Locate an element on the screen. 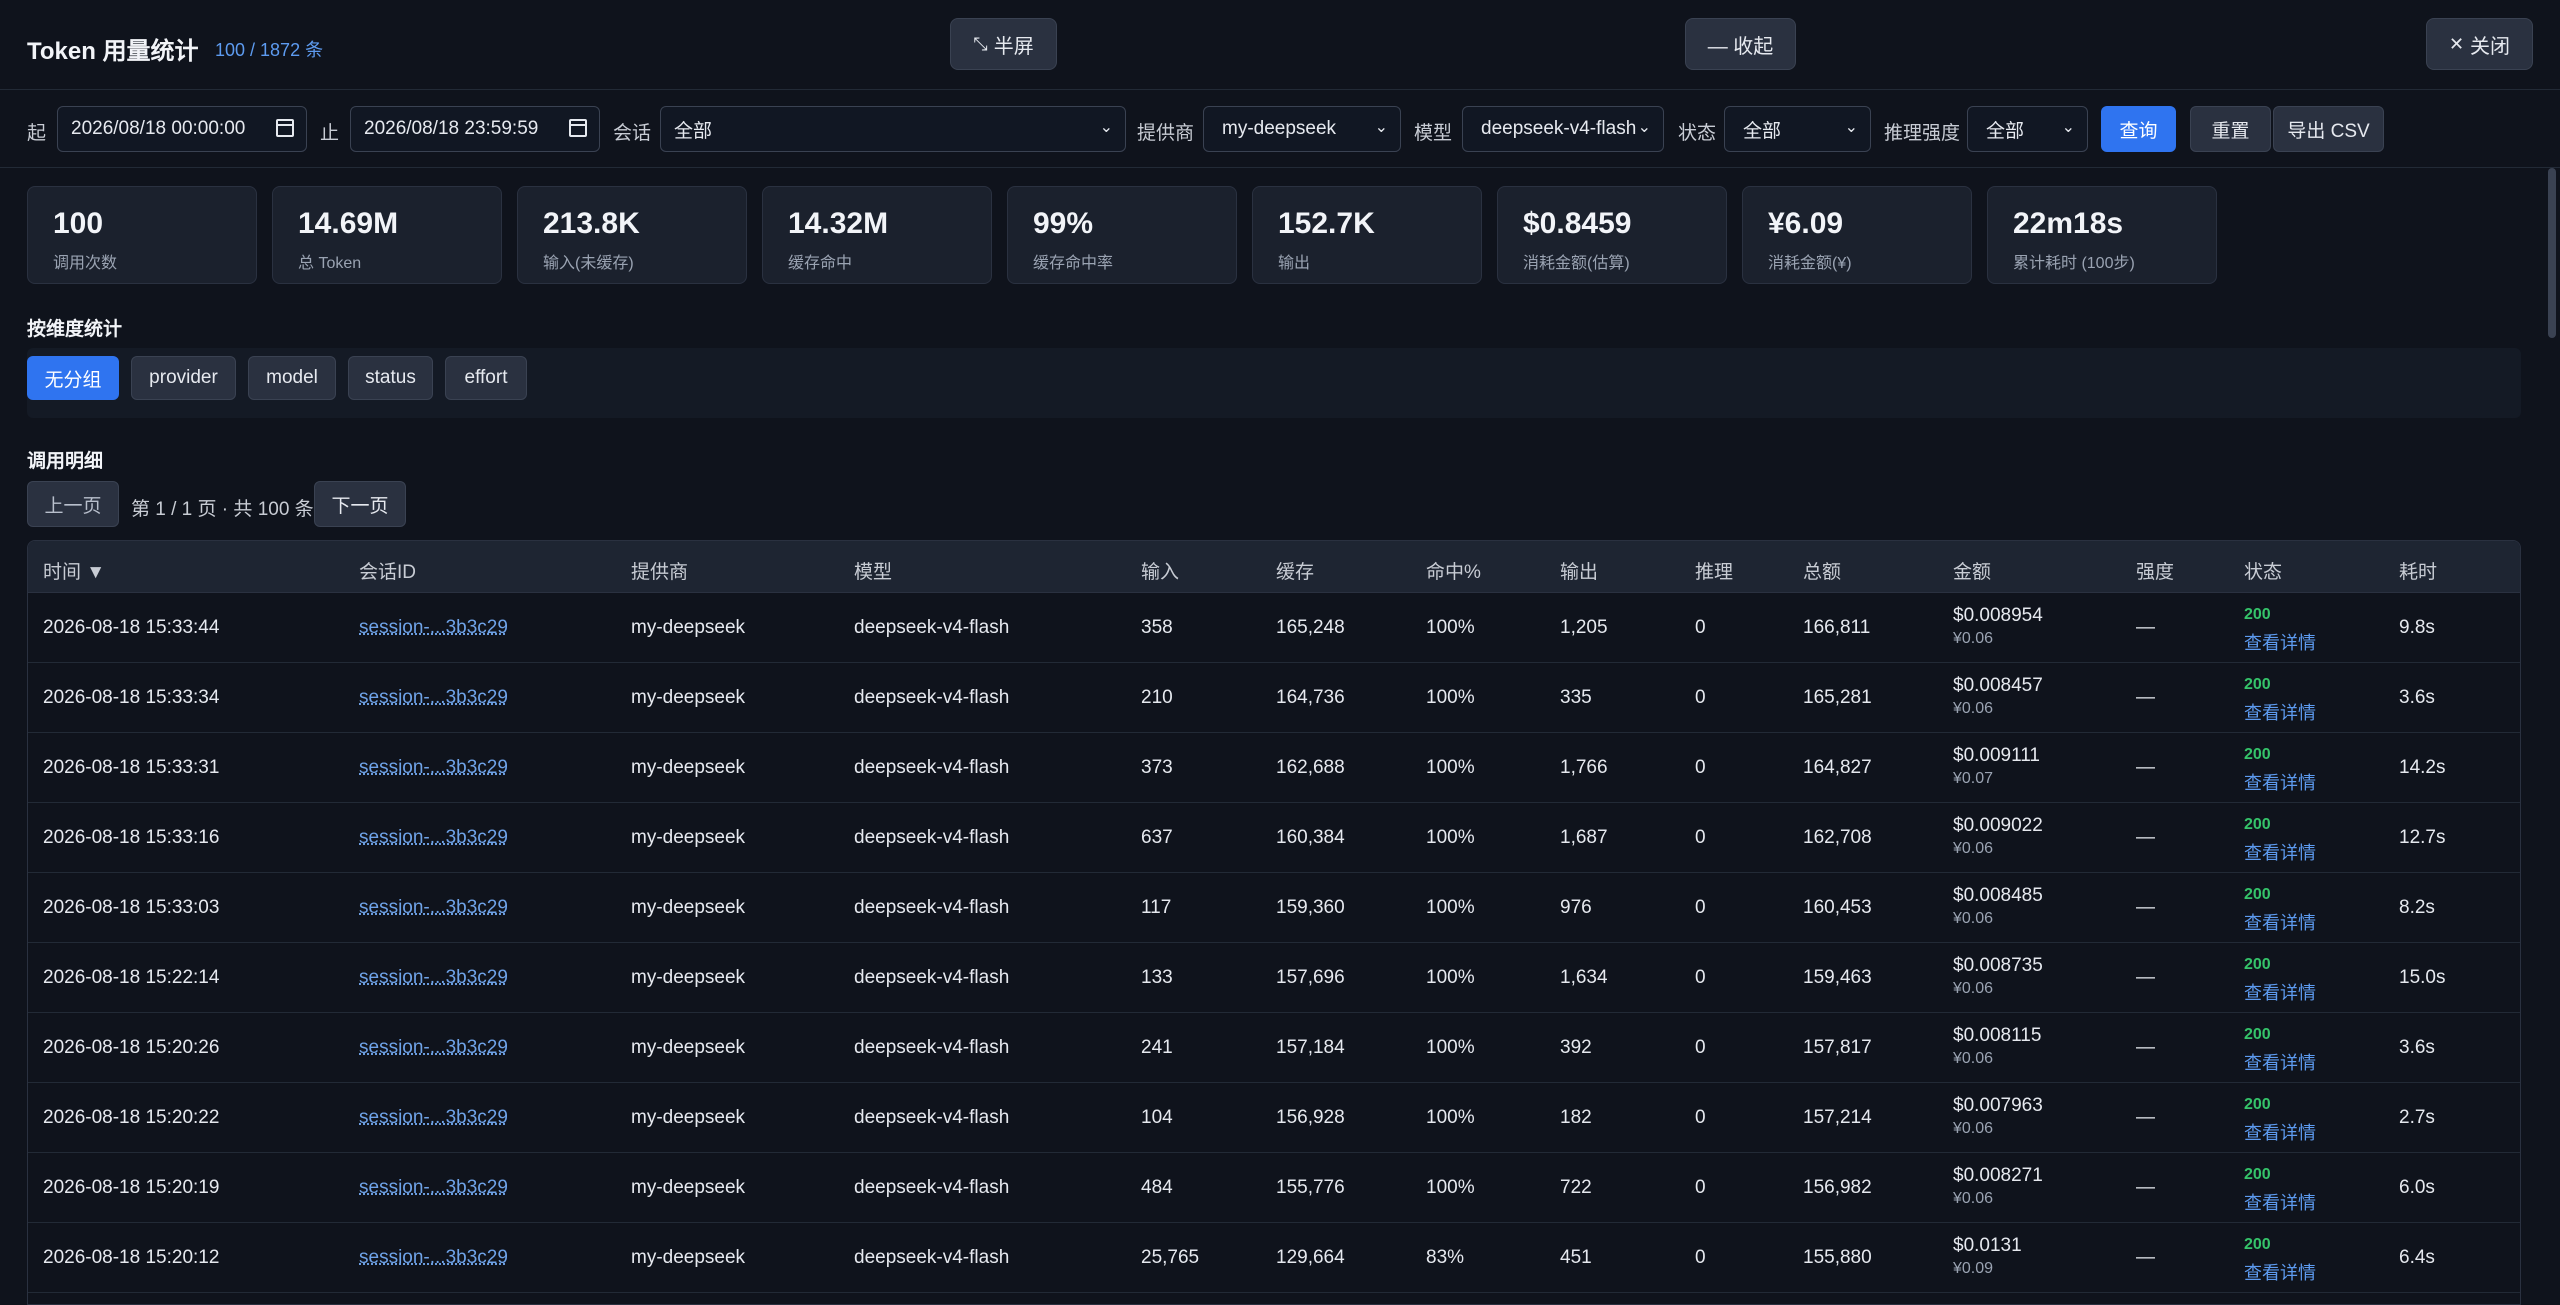 The width and height of the screenshot is (2560, 1305). cell-cache: 160,384 is located at coordinates (1310, 837).